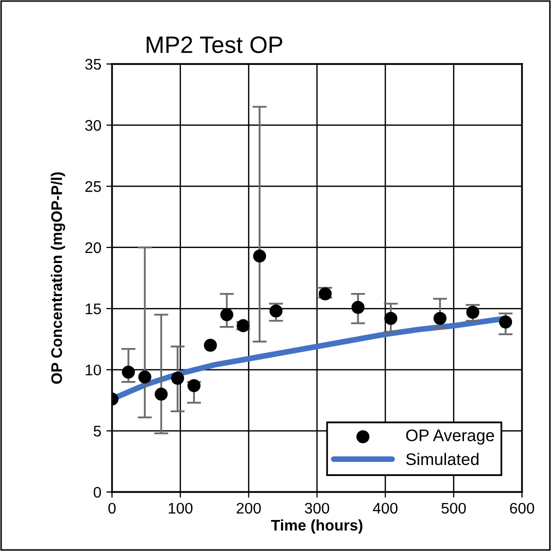  Describe the element at coordinates (93, 64) in the screenshot. I see `y-tick-label: 35` at that location.